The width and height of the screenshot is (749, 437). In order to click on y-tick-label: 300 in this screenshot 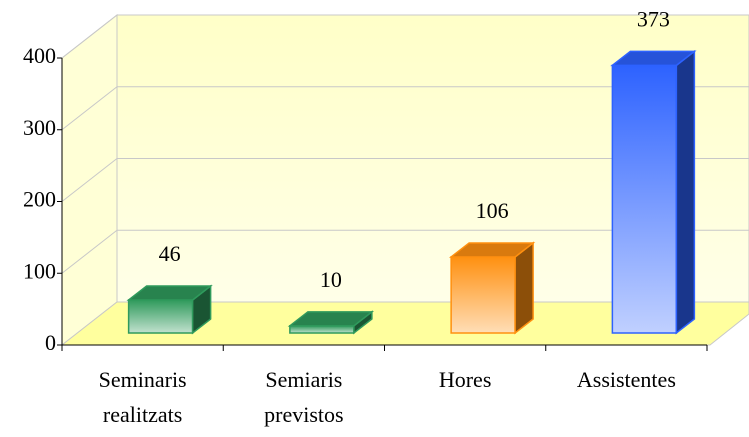, I will do `click(39, 127)`.